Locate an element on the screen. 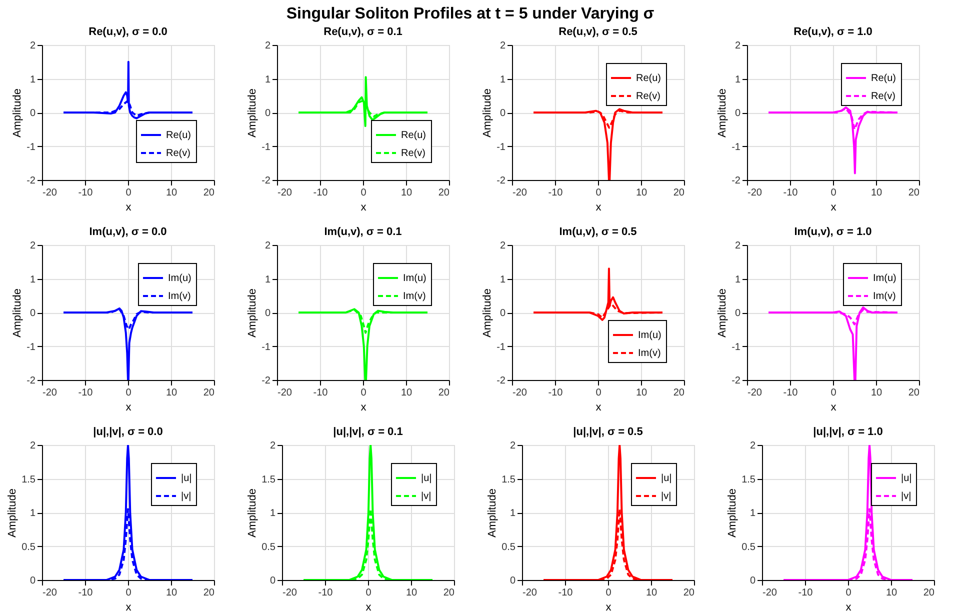 The image size is (975, 611). chart-title: Re(u,v), σ = 0.5 is located at coordinates (598, 32).